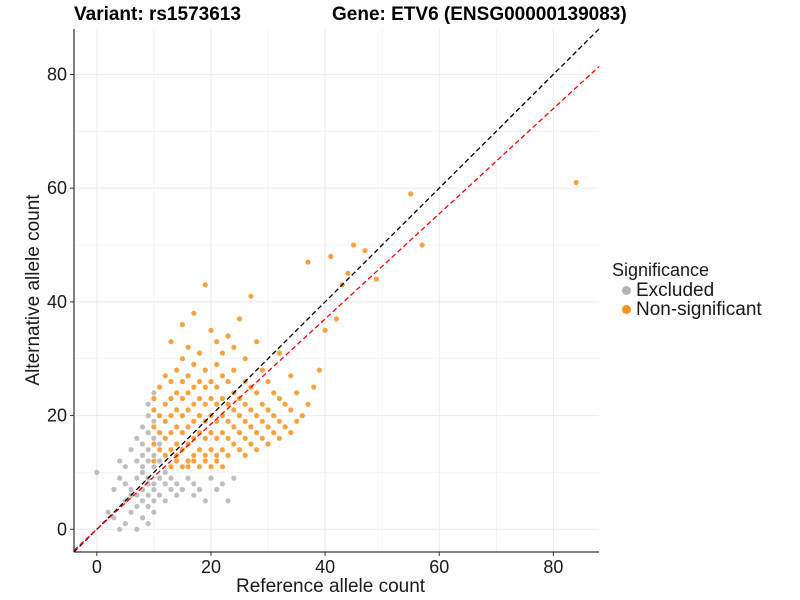 This screenshot has width=800, height=600. What do you see at coordinates (479, 14) in the screenshot?
I see `chart-title-gene: Gene: ETV6 (ENSG00000139083)` at bounding box center [479, 14].